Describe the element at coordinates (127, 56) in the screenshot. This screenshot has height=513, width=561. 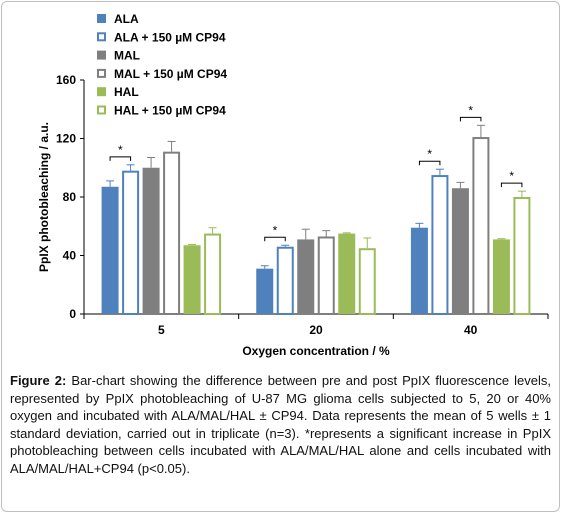
I see `legend-label: MAL` at that location.